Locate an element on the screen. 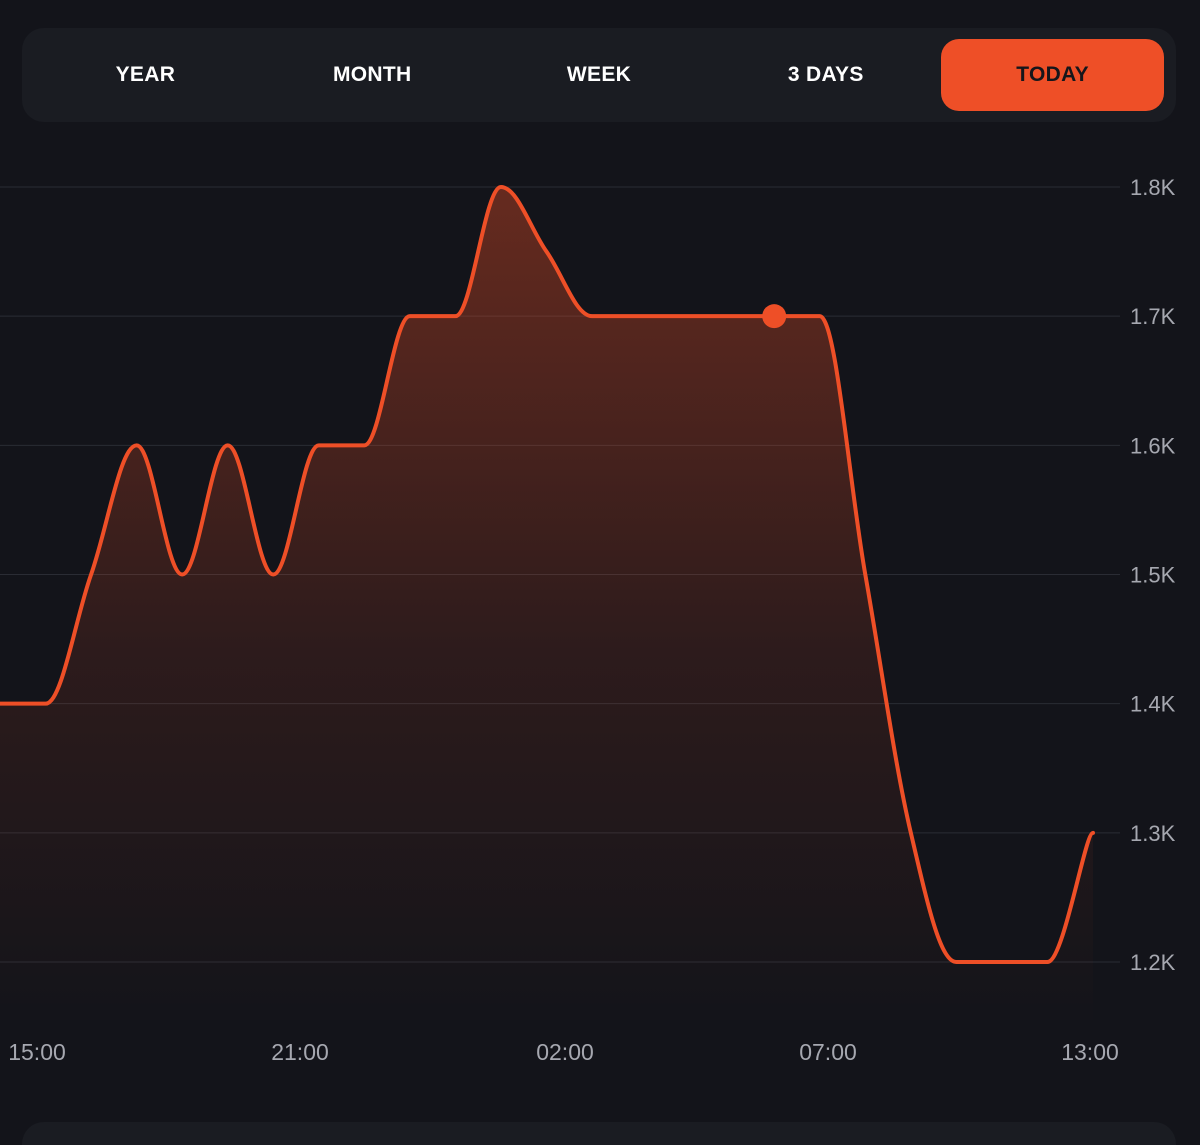  y-axis-ticks: 1.2K 1.3K 1.4K 1.5K 1.6K 1.7K 1.8K is located at coordinates (1153, 575).